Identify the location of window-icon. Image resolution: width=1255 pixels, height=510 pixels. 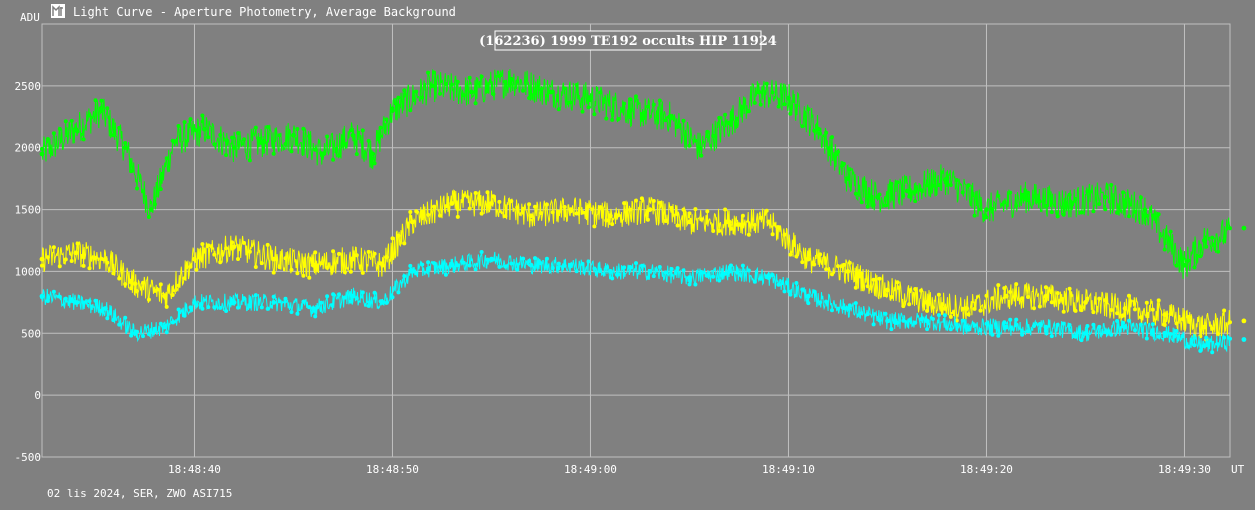
(58, 11).